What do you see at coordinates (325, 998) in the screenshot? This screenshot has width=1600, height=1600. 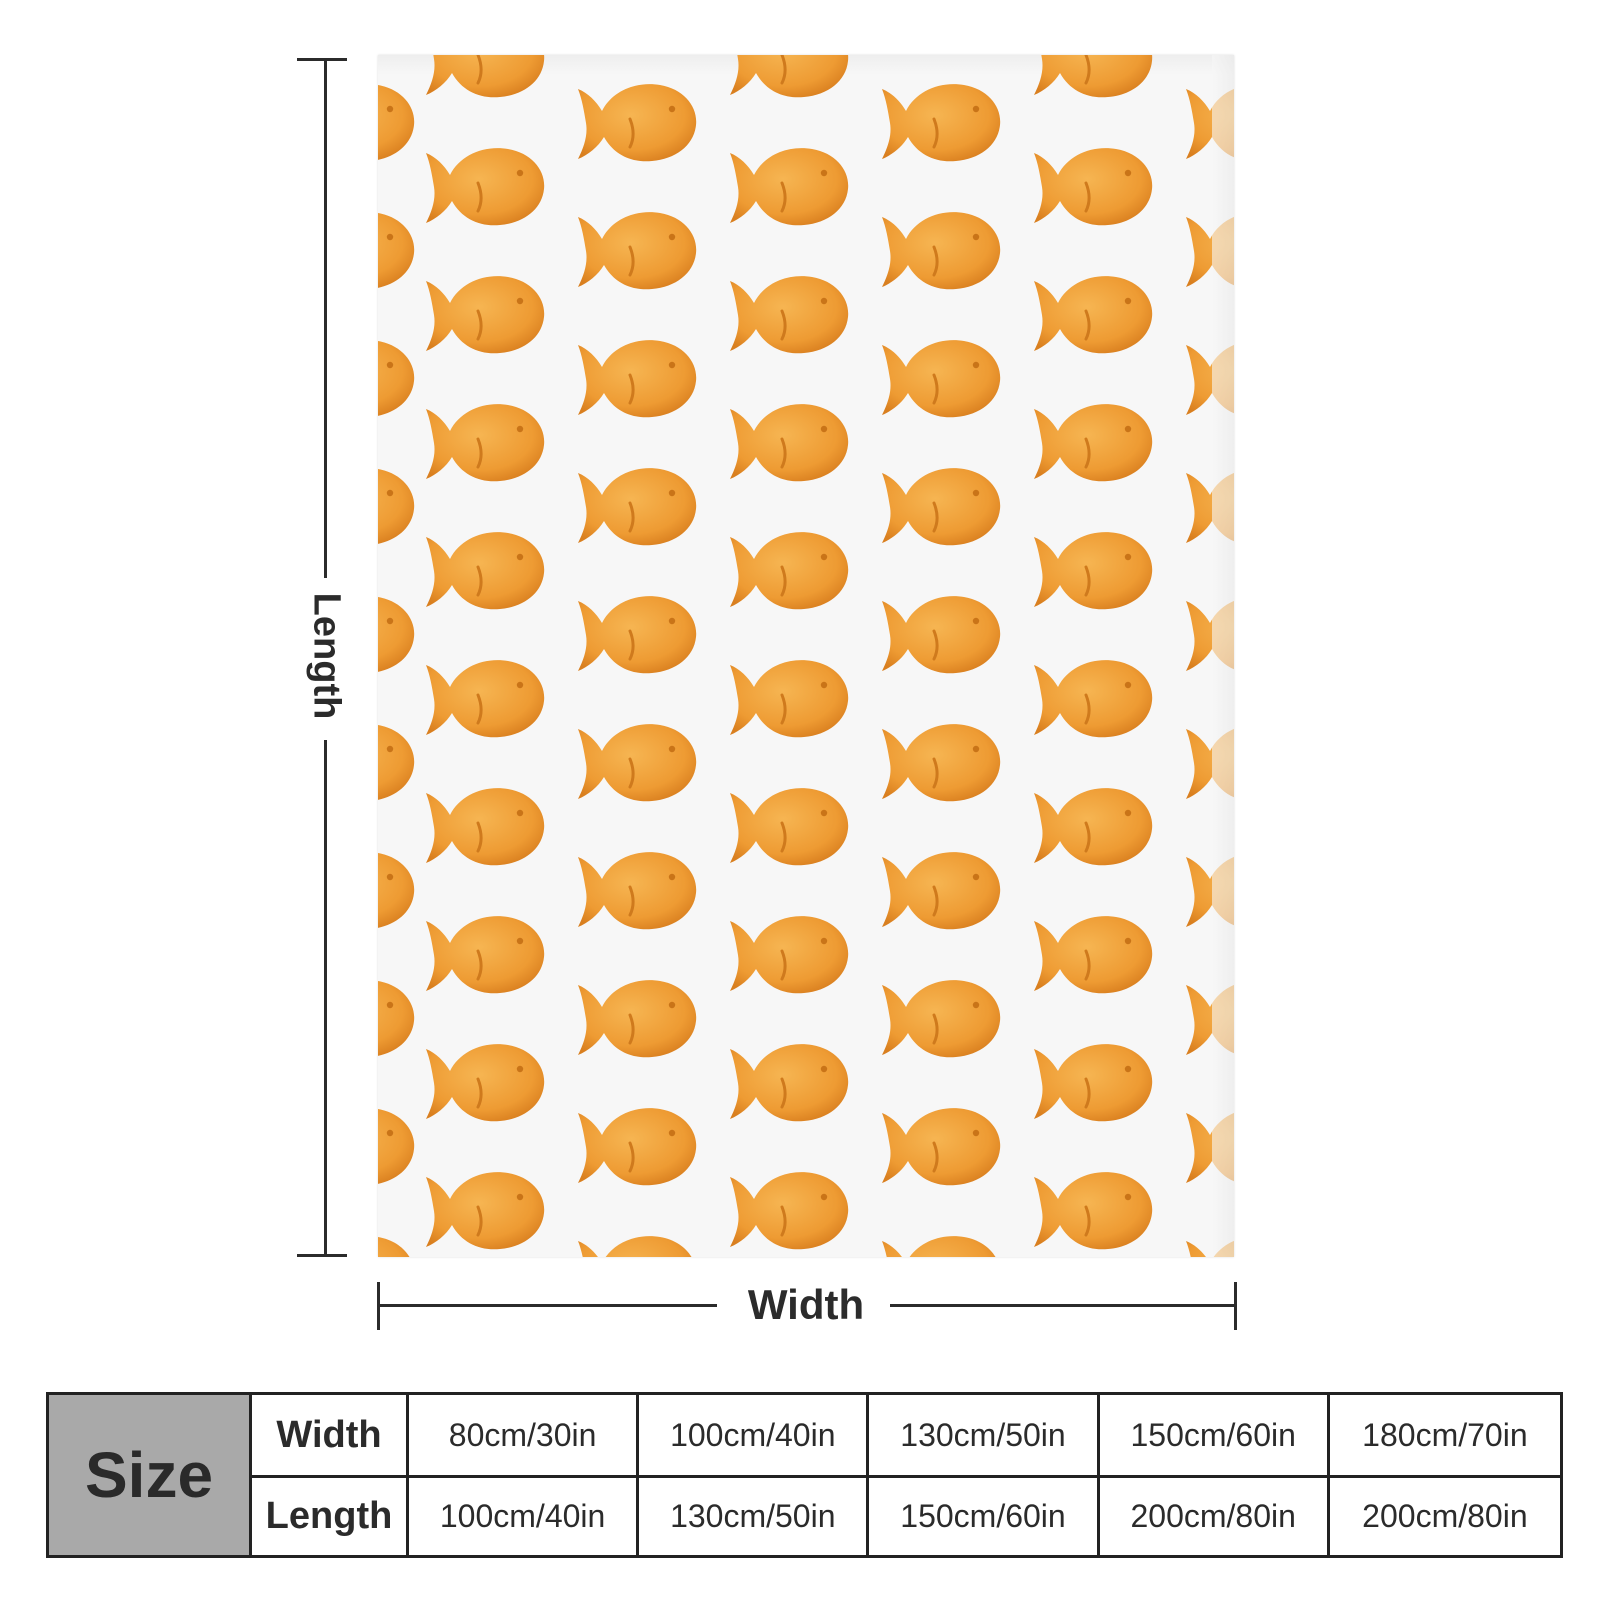 I see `length-line-bottom` at bounding box center [325, 998].